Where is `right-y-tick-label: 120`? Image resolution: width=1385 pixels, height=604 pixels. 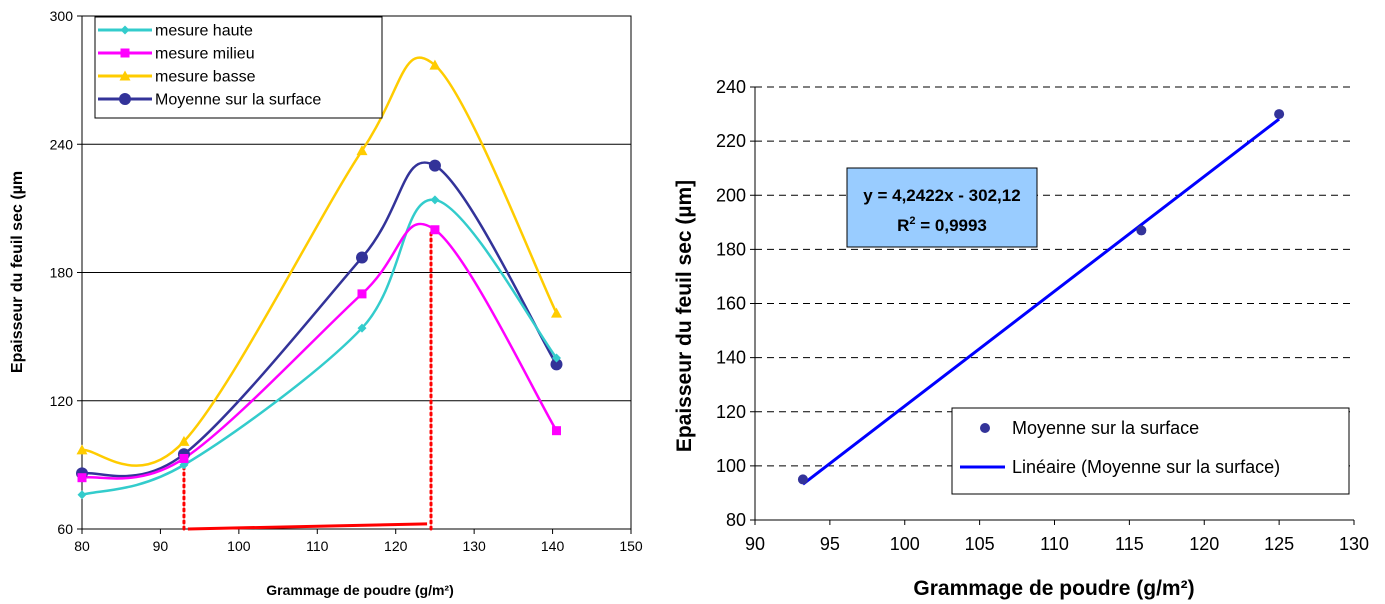 right-y-tick-label: 120 is located at coordinates (731, 412).